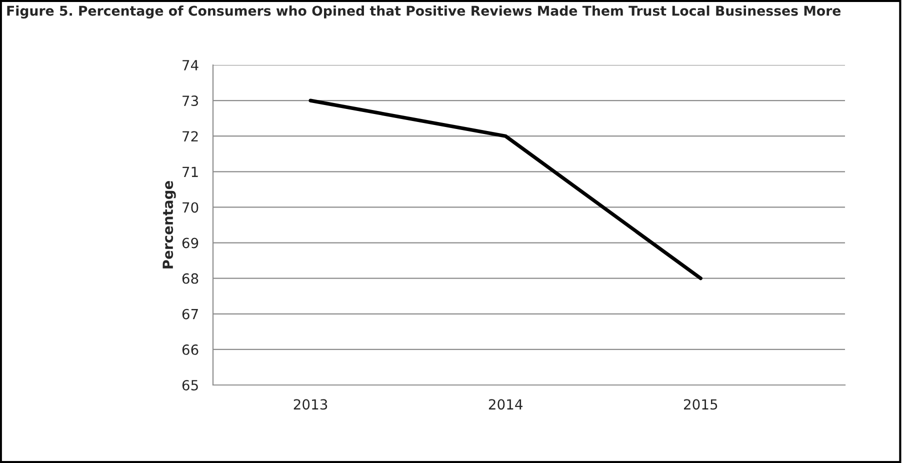  Describe the element at coordinates (424, 12) in the screenshot. I see `chart-title: Figure 5. Percentage of Consumers who Opined that Positive Reviews Made Them Trust Local Businesses More` at that location.